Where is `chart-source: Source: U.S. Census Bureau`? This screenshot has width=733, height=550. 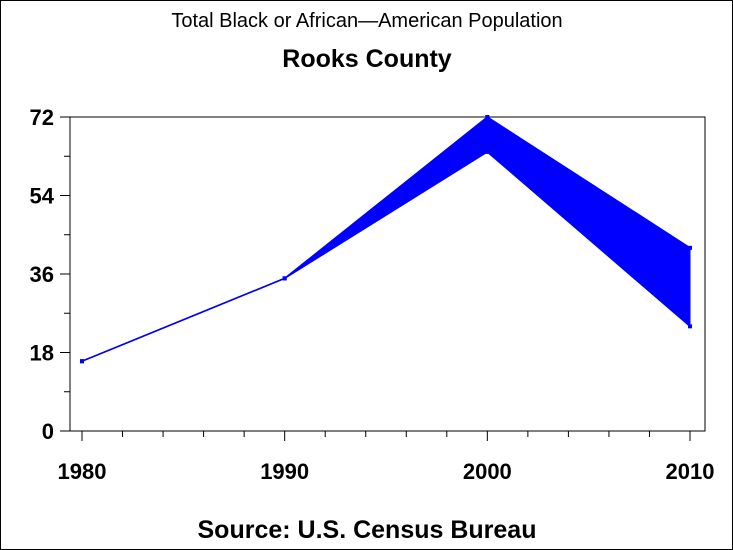 chart-source: Source: U.S. Census Bureau is located at coordinates (367, 530).